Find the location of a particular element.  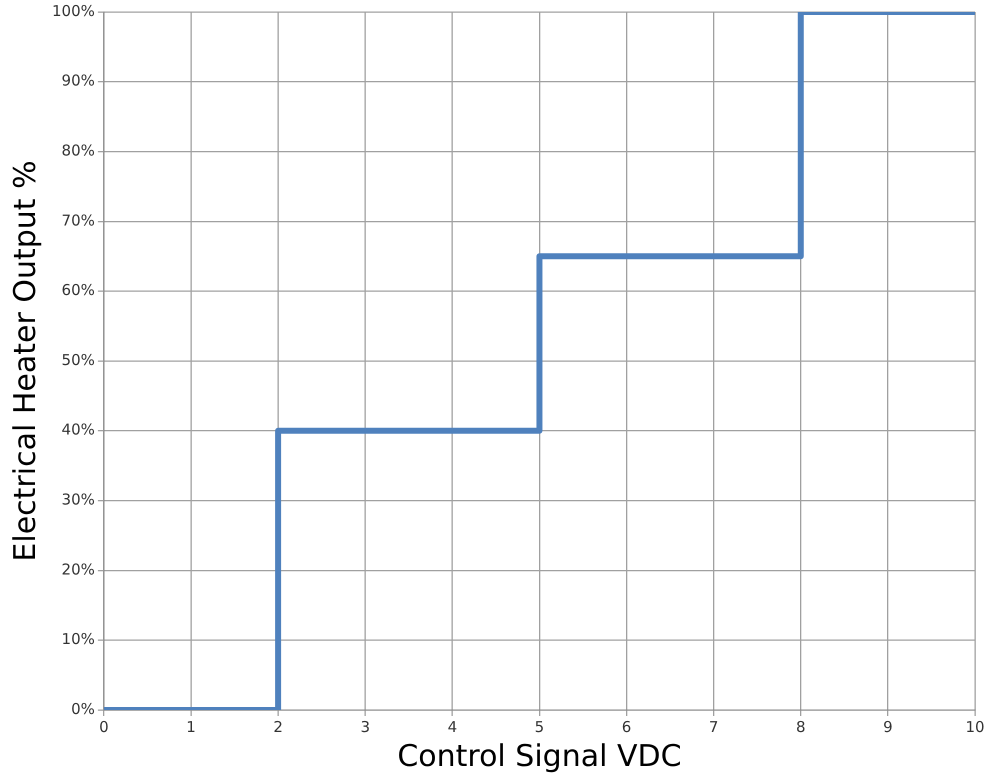

x-axis-title: Control Signal VDC is located at coordinates (539, 756).